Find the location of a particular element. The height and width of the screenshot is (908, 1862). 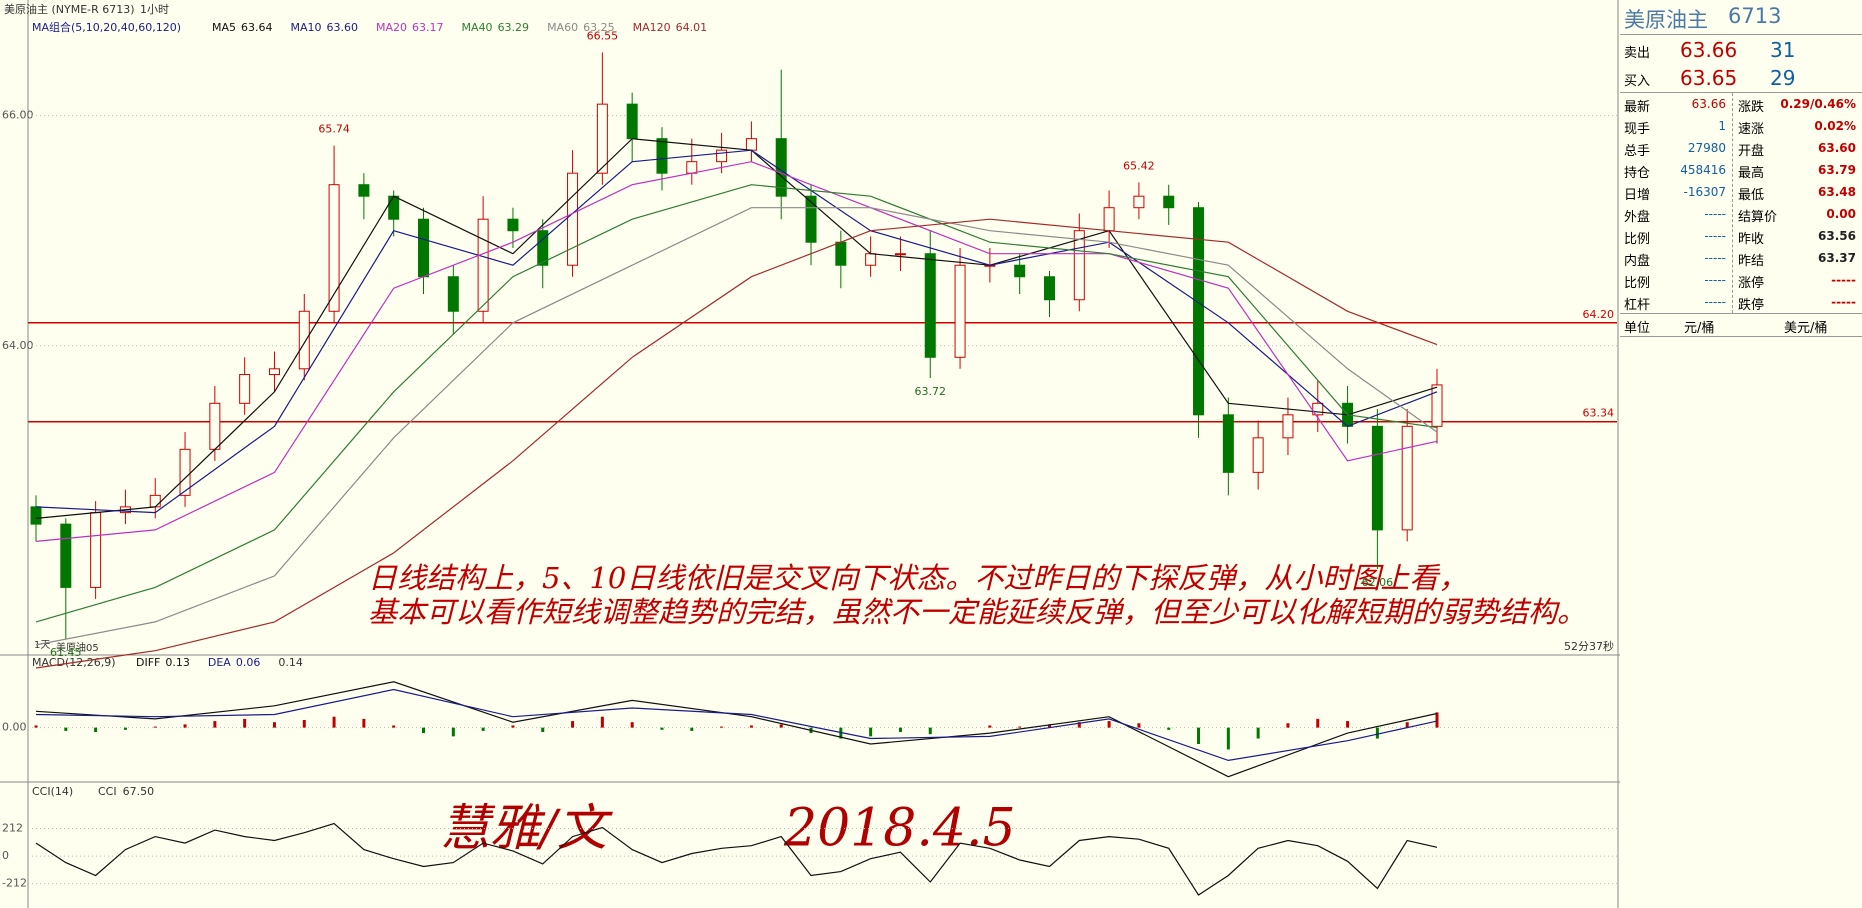

y-tick-label: 0.00 is located at coordinates (14, 727).